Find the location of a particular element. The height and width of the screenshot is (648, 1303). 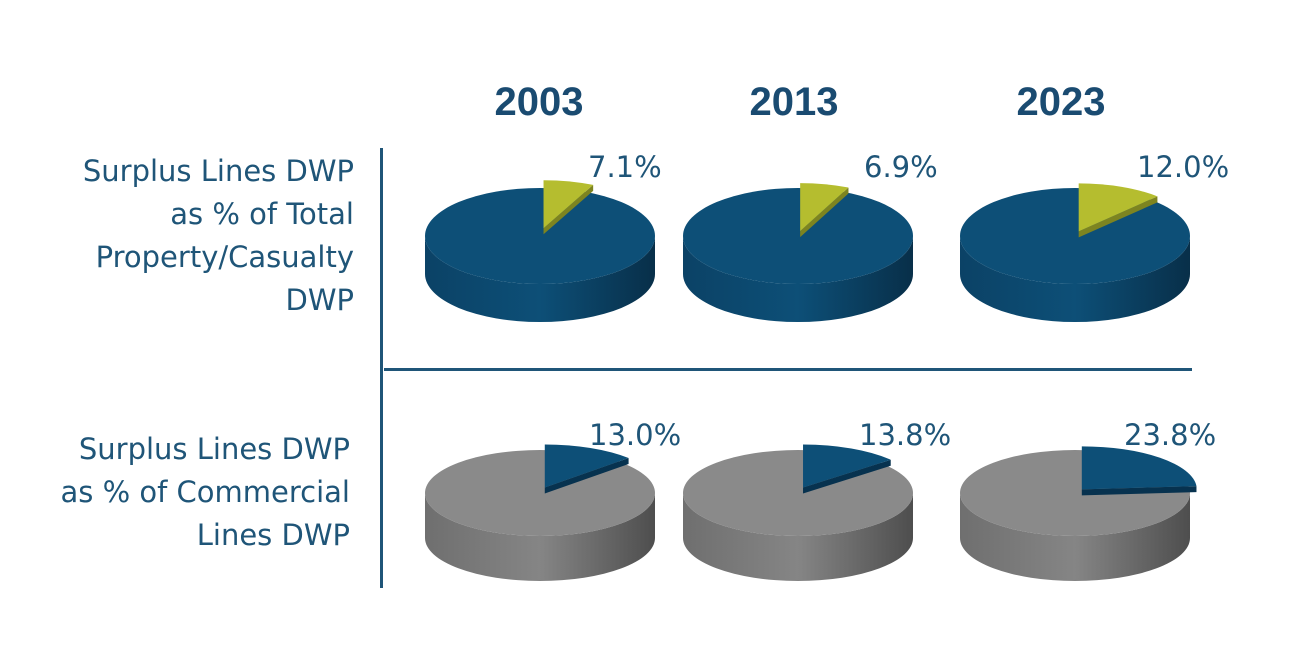

value-label-row1-2013: 6.9% is located at coordinates (901, 167).